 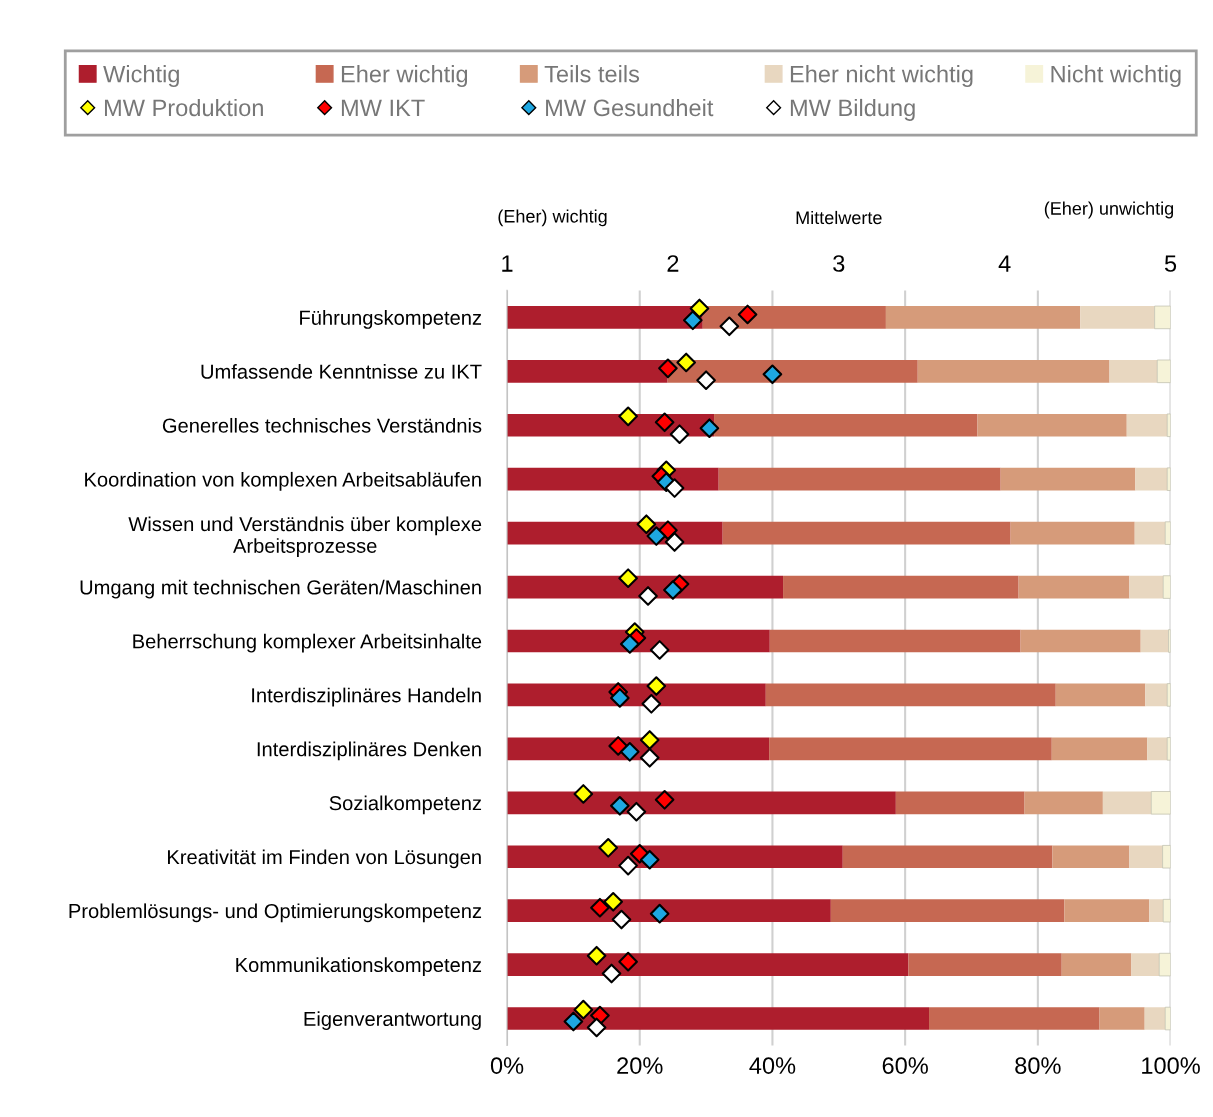 What do you see at coordinates (552, 218) in the screenshot?
I see `text: (Eher) wichtig` at bounding box center [552, 218].